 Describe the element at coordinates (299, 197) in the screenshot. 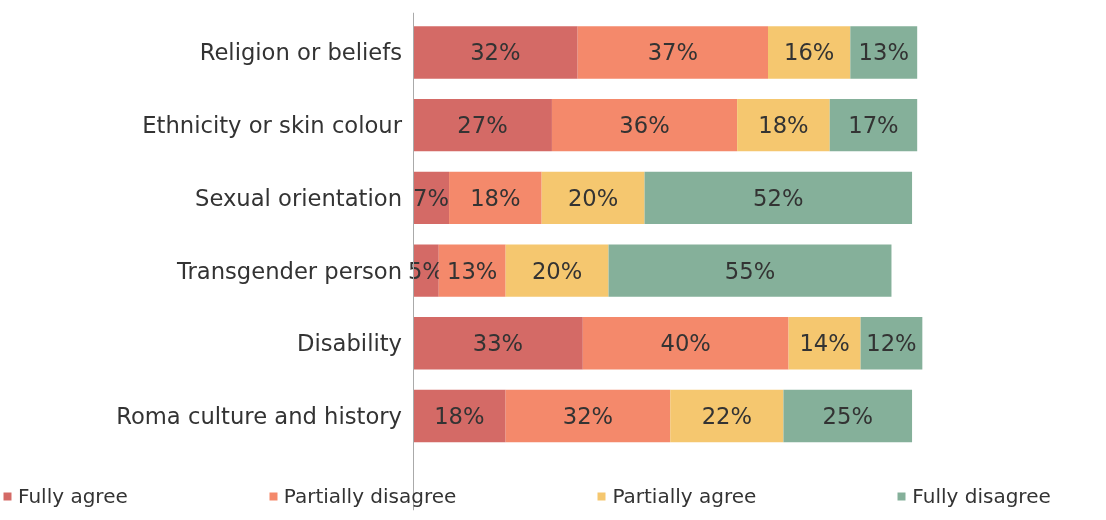

I see `y-tick-label: Sexual orientation` at that location.